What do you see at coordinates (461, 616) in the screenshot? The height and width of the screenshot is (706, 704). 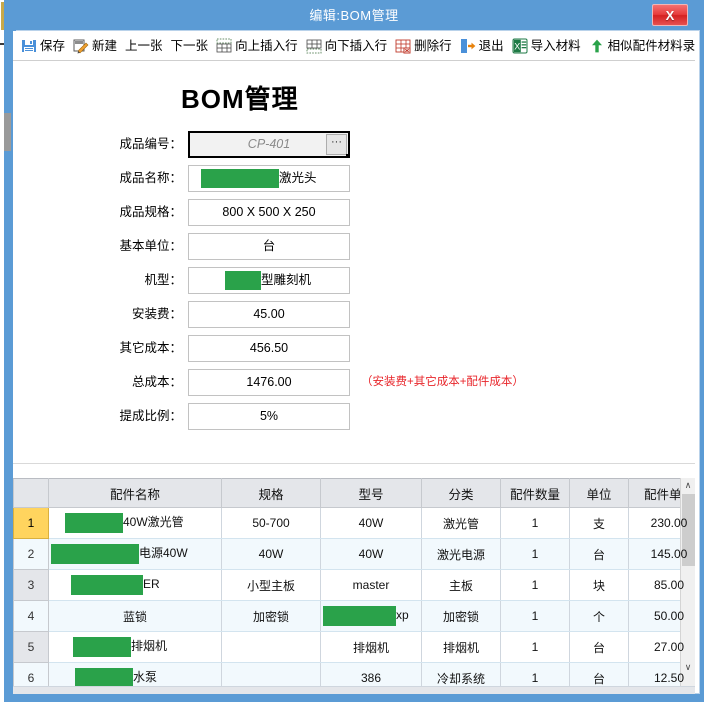 I see `cell-cat: 加密锁` at bounding box center [461, 616].